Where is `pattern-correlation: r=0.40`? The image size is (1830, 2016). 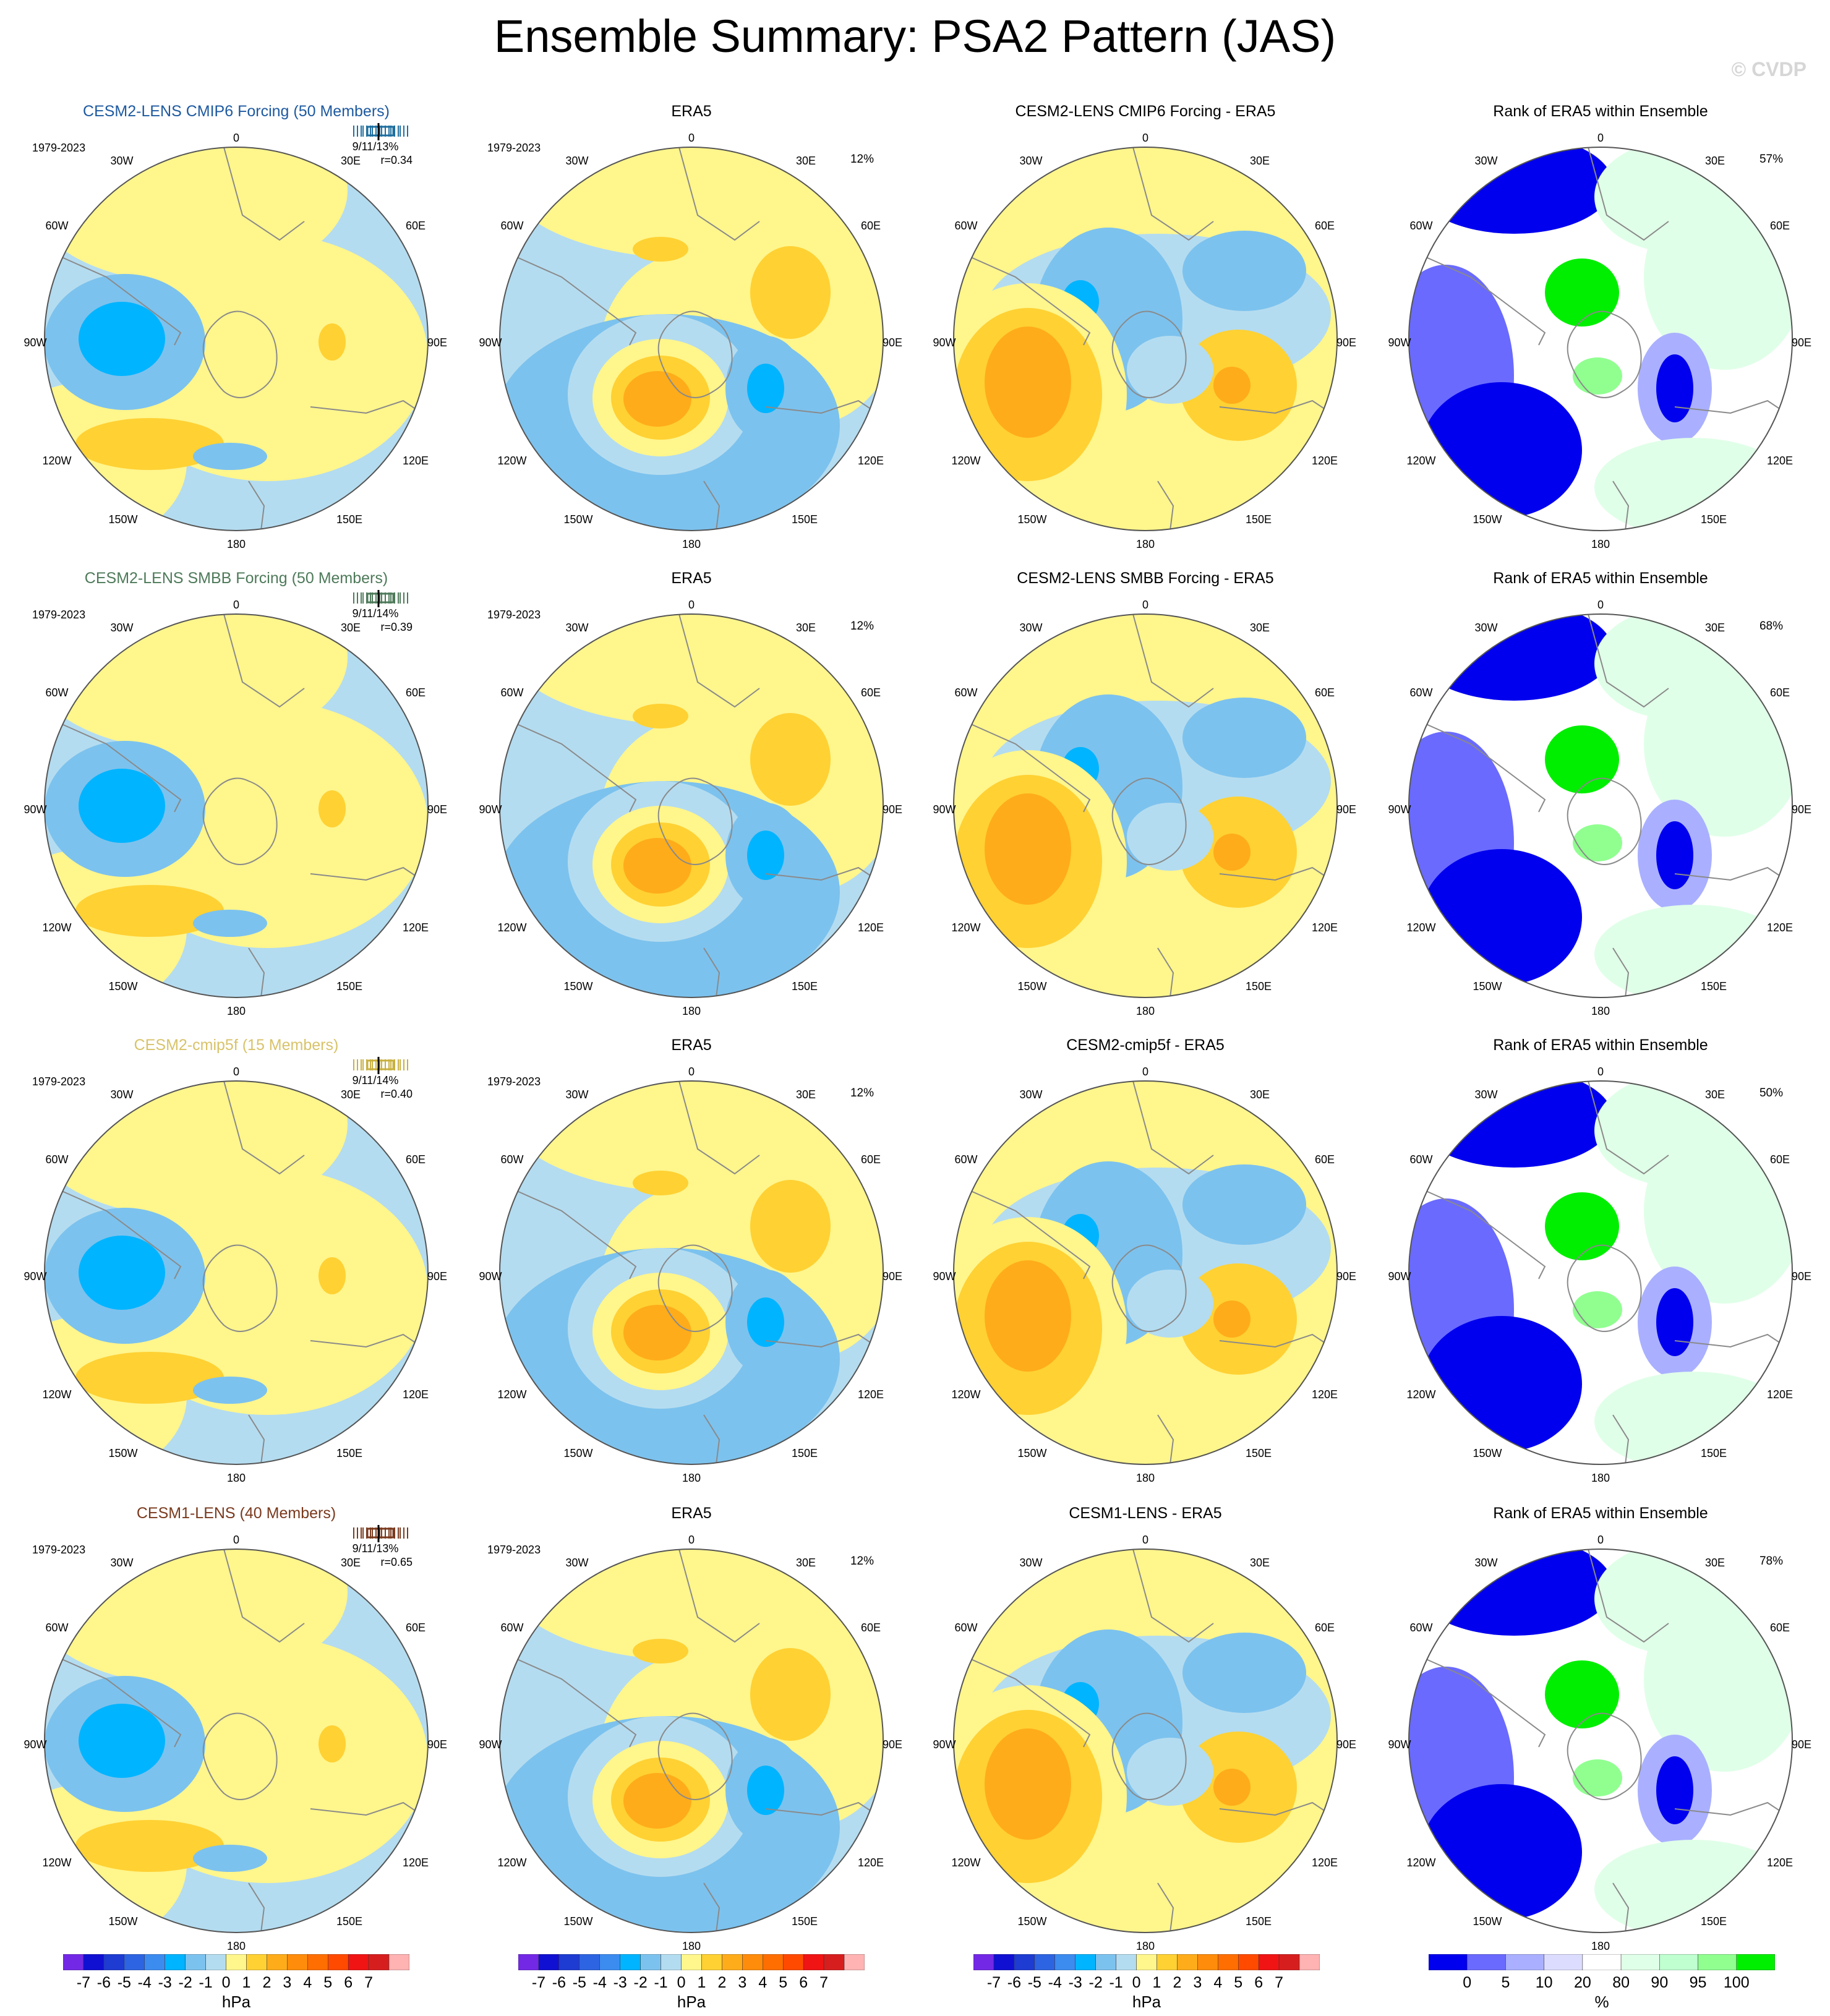 pattern-correlation: r=0.40 is located at coordinates (396, 1094).